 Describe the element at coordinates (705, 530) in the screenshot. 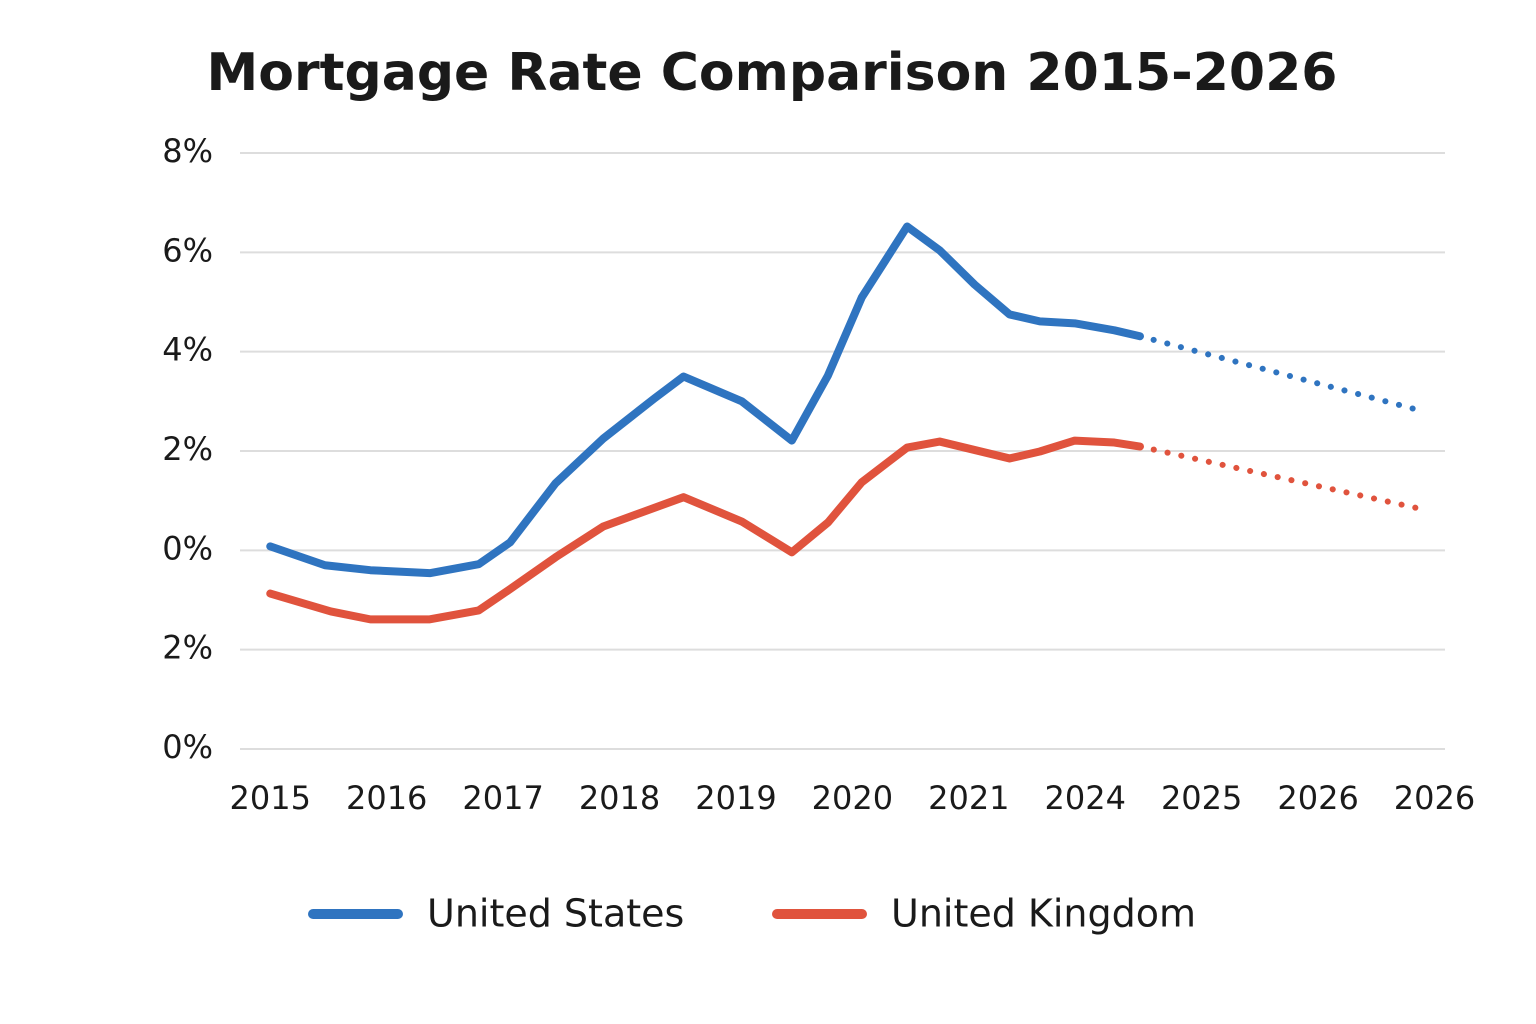

I see `series-line` at that location.